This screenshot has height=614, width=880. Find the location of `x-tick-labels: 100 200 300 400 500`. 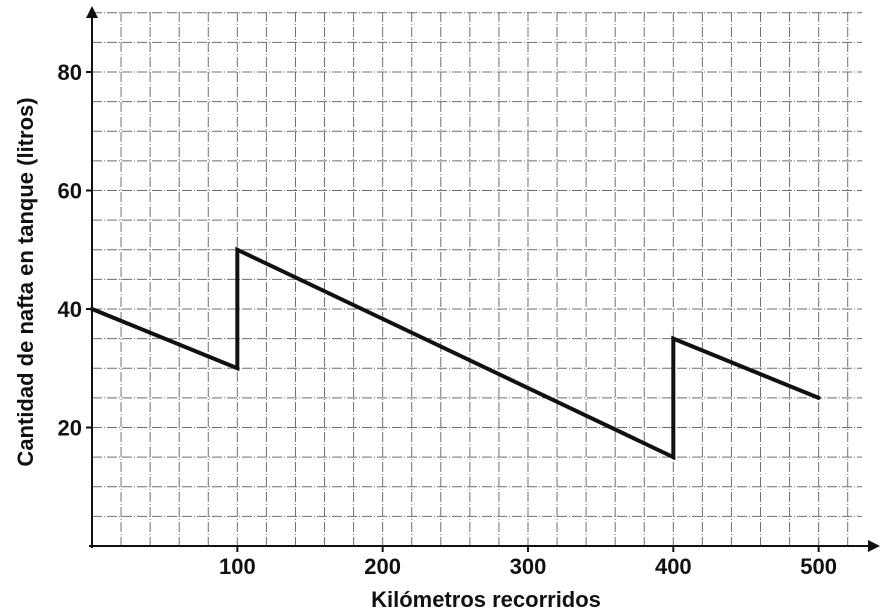

x-tick-labels: 100 200 300 400 500 is located at coordinates (528, 562).